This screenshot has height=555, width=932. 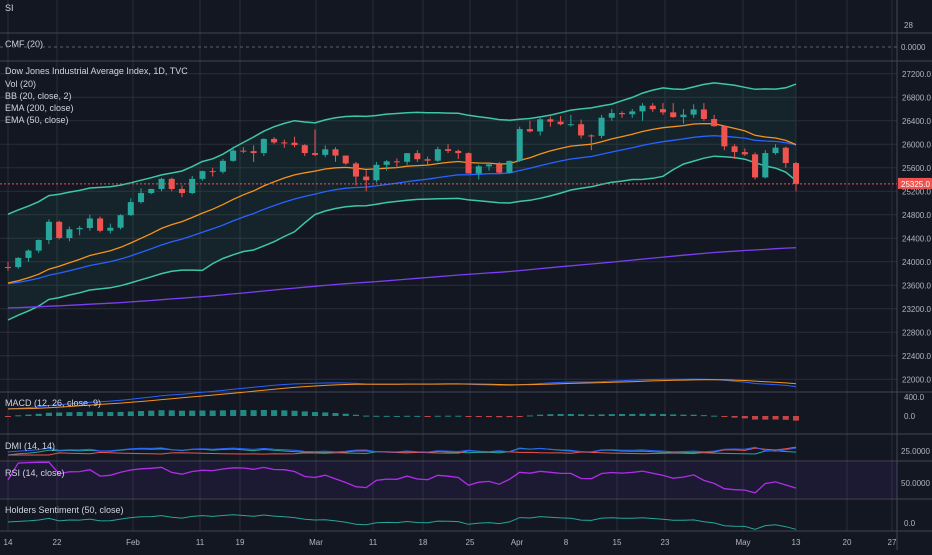 What do you see at coordinates (316, 542) in the screenshot?
I see `date-tick-label: Mar` at bounding box center [316, 542].